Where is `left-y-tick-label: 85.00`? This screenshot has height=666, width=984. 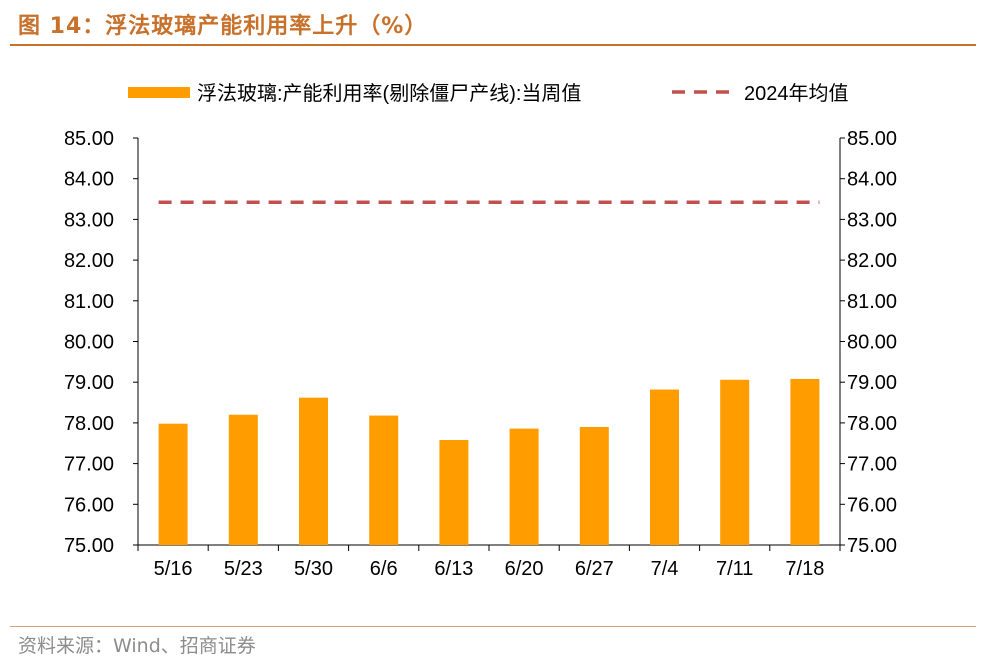
left-y-tick-label: 85.00 is located at coordinates (89, 139).